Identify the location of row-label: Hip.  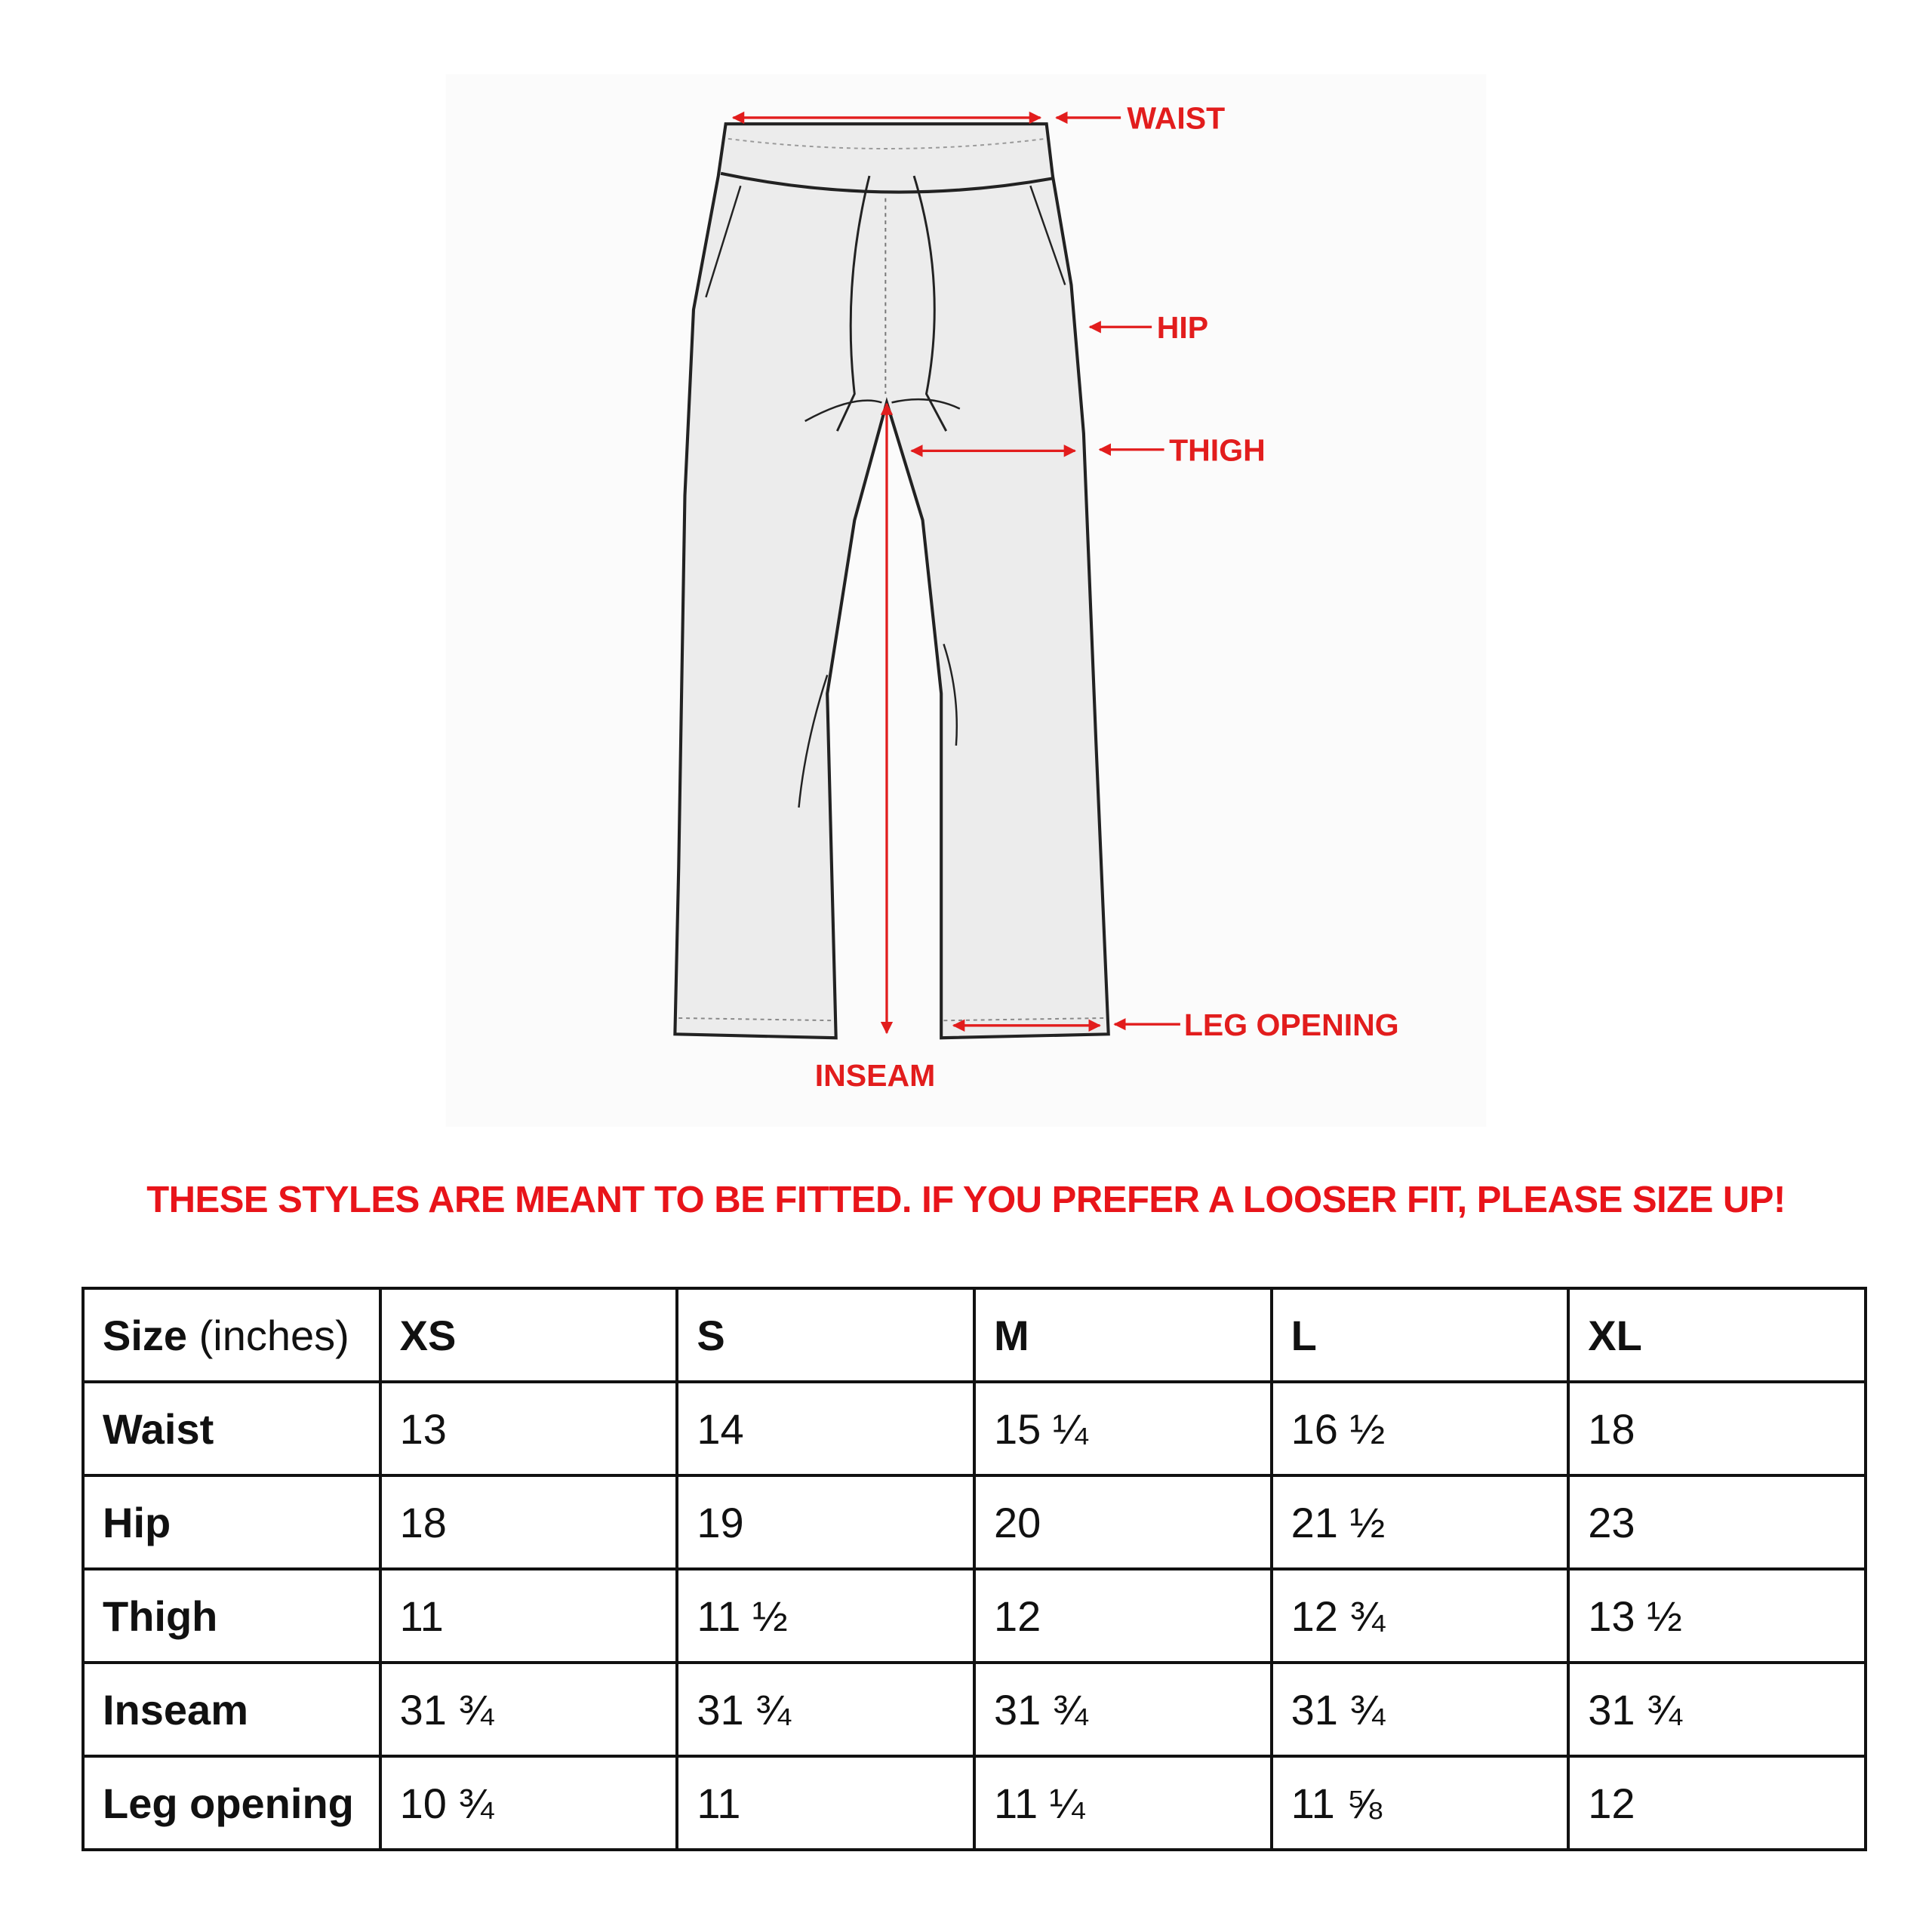
(232, 1522).